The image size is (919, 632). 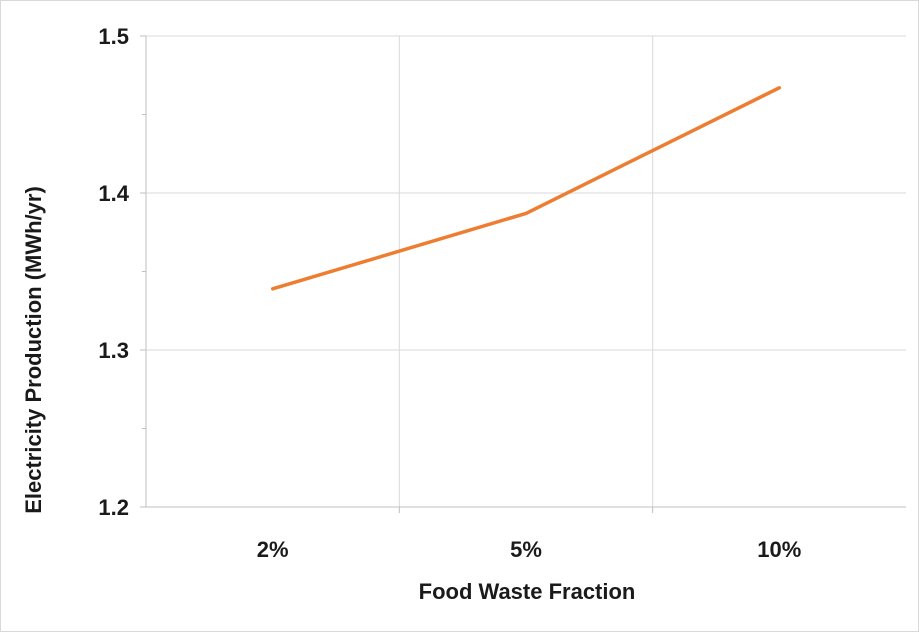 What do you see at coordinates (526, 549) in the screenshot?
I see `x-tick-label: 5%` at bounding box center [526, 549].